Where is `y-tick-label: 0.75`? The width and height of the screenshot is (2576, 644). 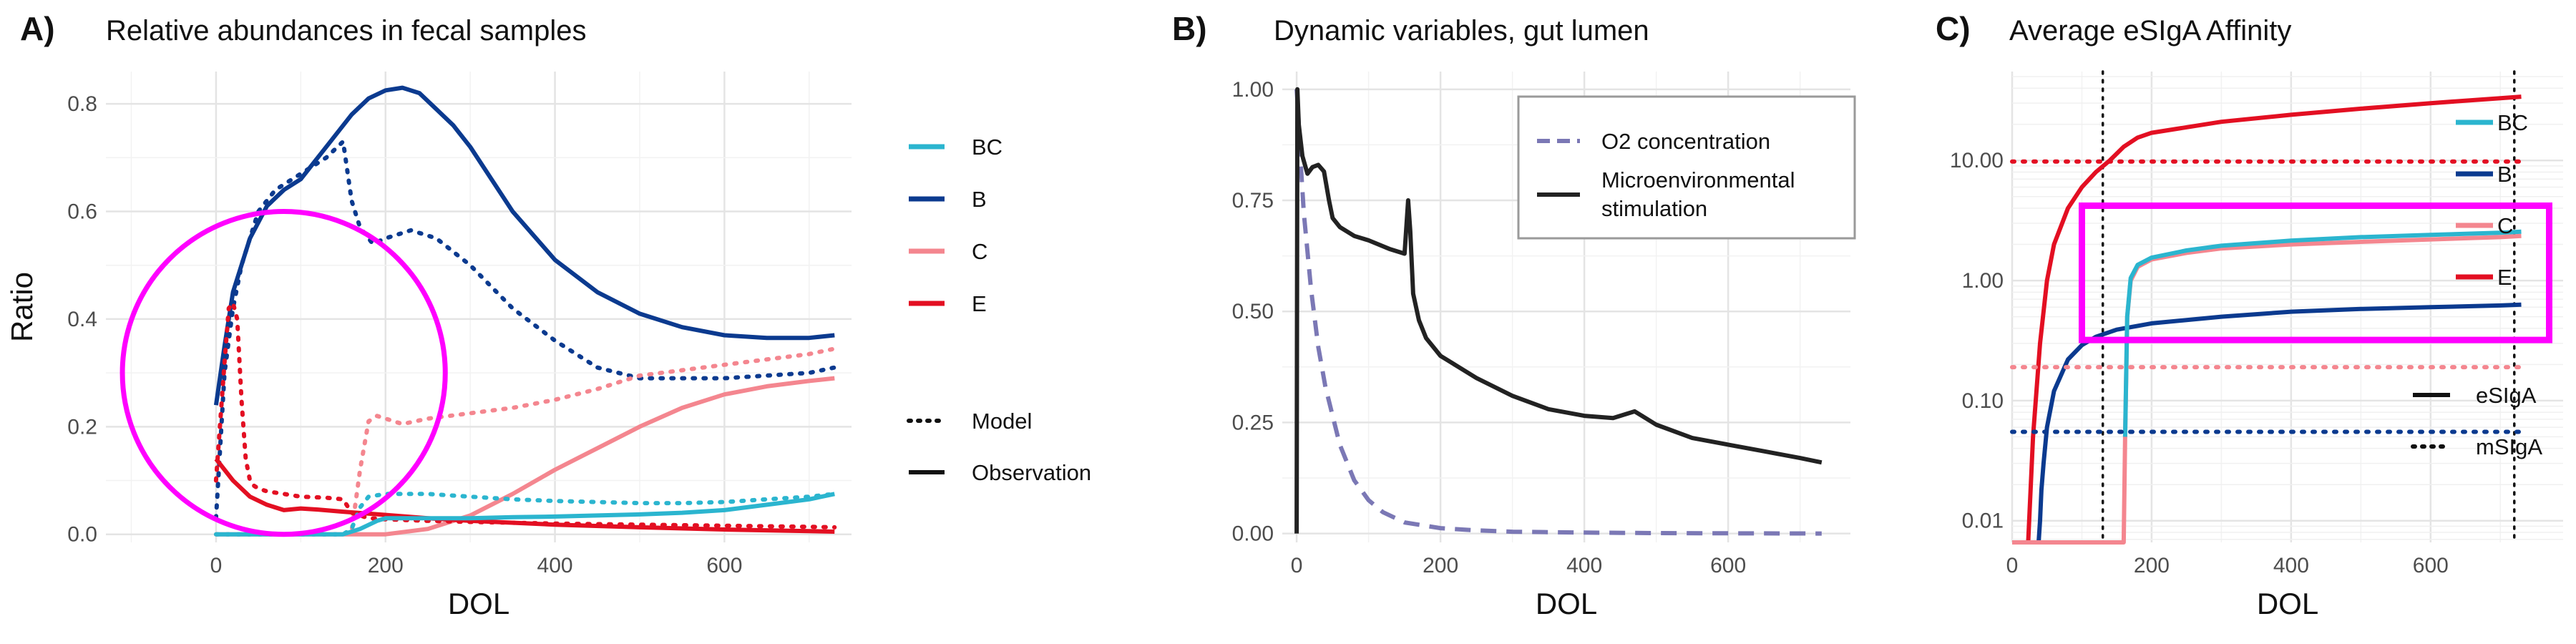 y-tick-label: 0.75 is located at coordinates (1253, 201).